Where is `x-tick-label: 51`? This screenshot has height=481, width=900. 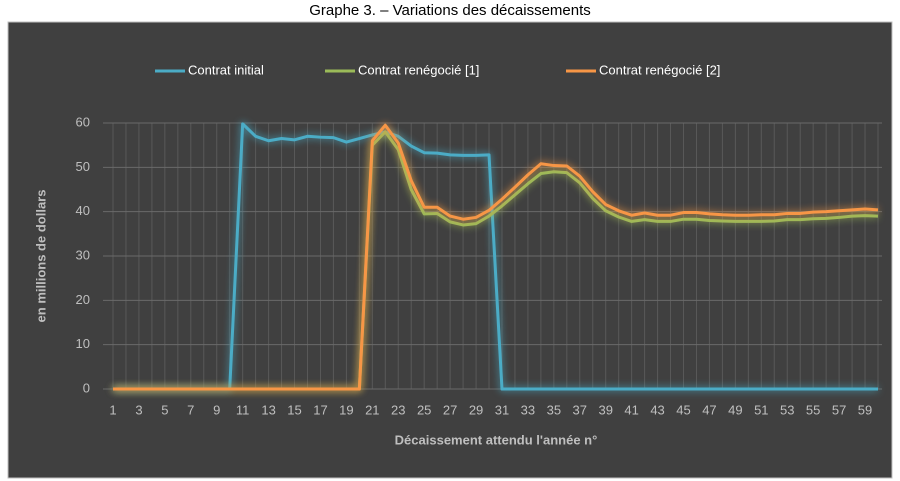
x-tick-label: 51 is located at coordinates (761, 409).